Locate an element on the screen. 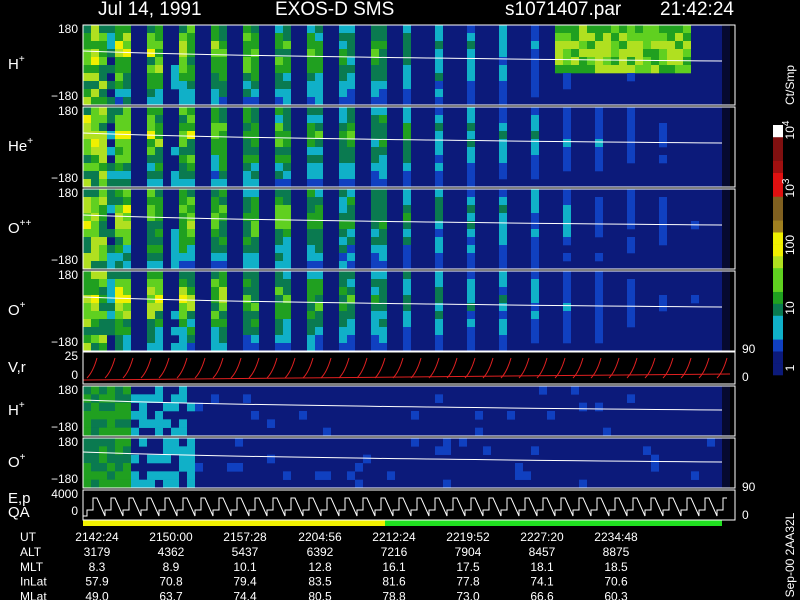  y-tick-label: 180 is located at coordinates (68, 275).